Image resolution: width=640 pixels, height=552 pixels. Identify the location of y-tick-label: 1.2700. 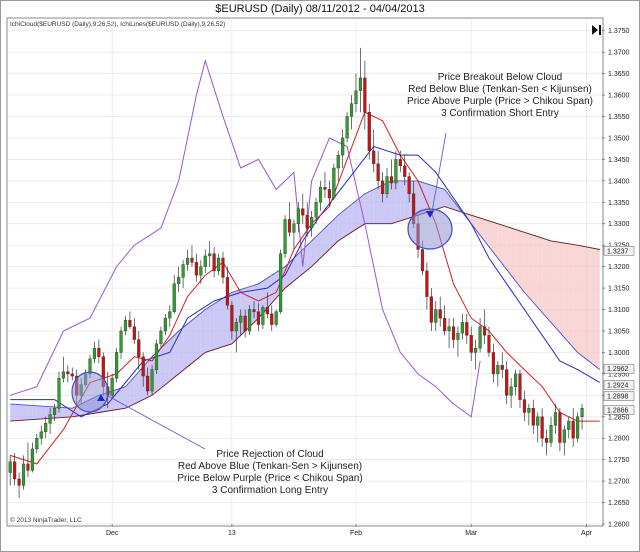
(619, 482).